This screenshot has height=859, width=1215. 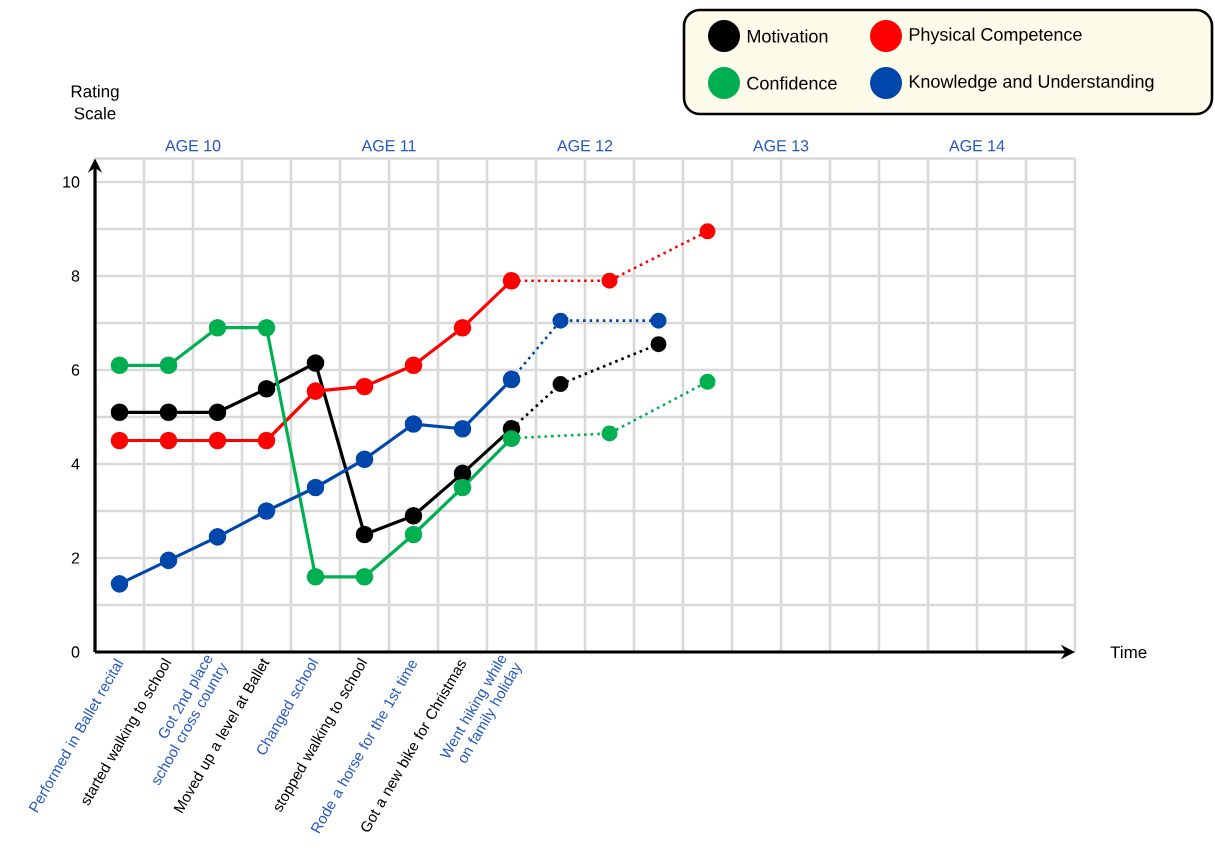 What do you see at coordinates (1128, 652) in the screenshot?
I see `x-axis-title: Time` at bounding box center [1128, 652].